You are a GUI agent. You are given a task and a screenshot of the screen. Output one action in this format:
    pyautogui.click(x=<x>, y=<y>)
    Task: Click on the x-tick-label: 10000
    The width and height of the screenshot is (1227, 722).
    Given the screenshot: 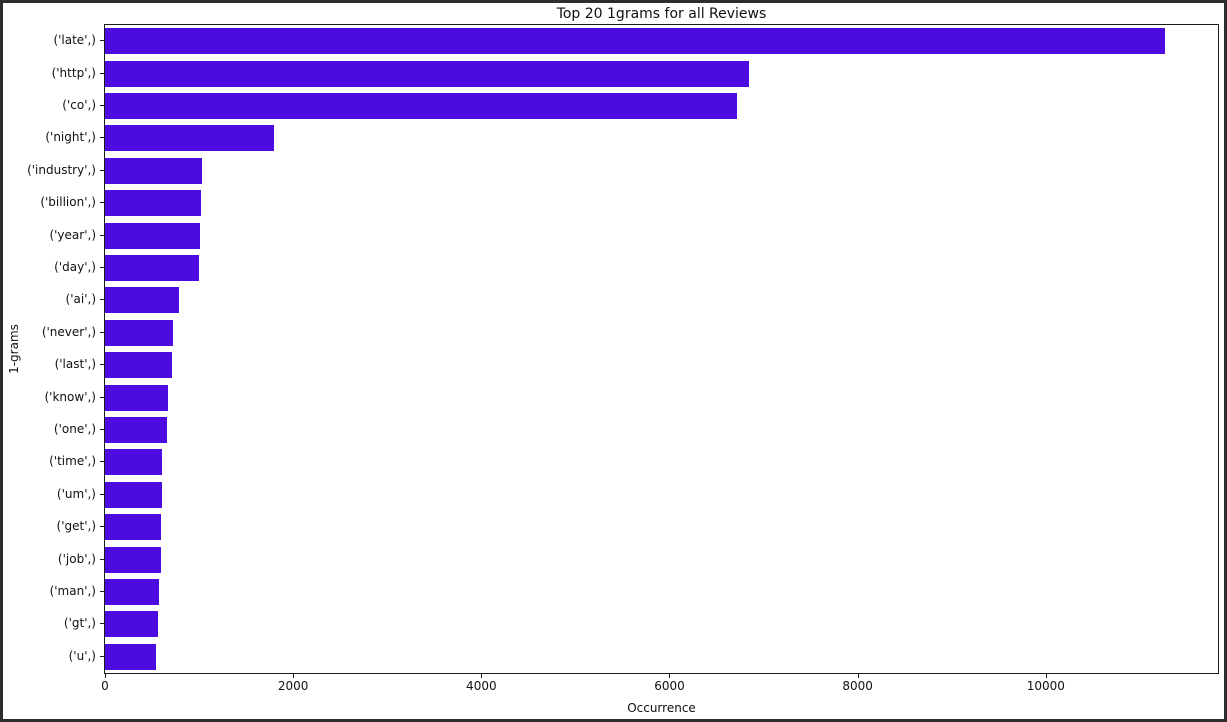 What is the action you would take?
    pyautogui.click(x=1045, y=686)
    